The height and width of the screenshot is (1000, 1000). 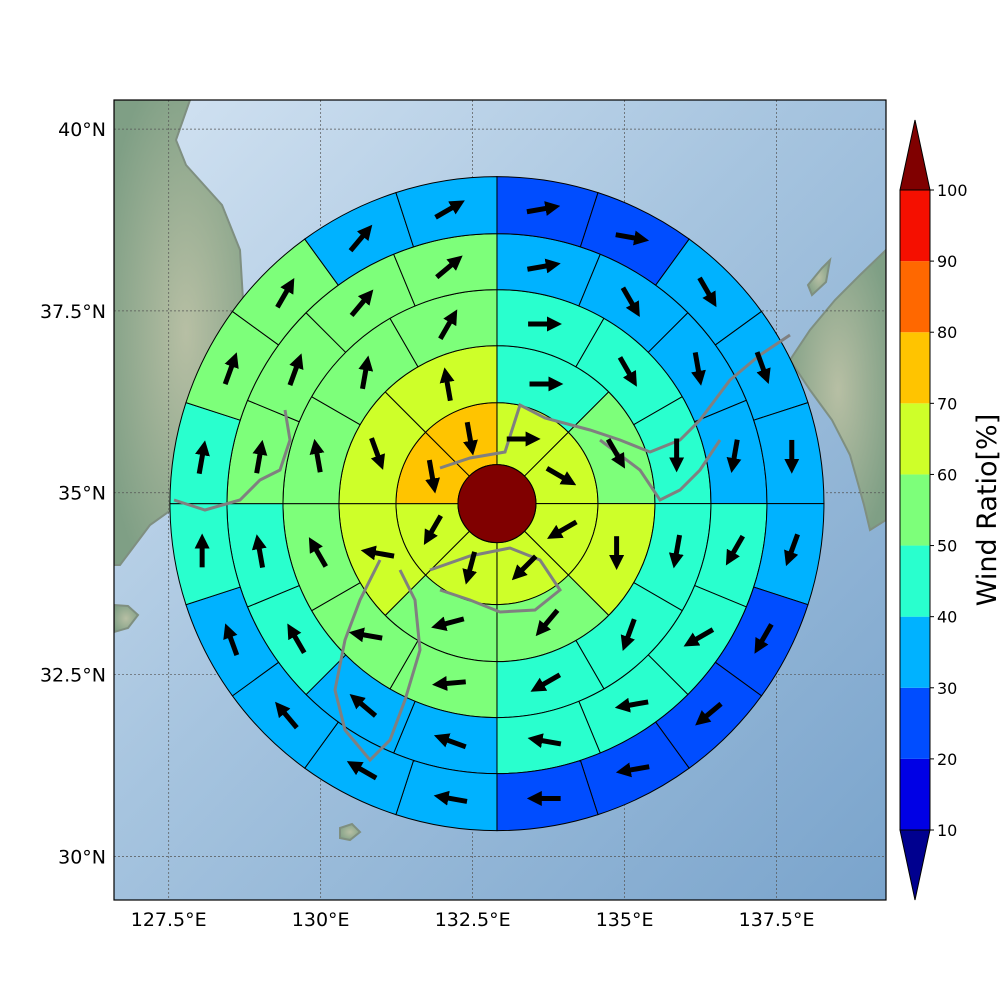 What do you see at coordinates (232, 460) in the screenshot?
I see `coastline-korea-south` at bounding box center [232, 460].